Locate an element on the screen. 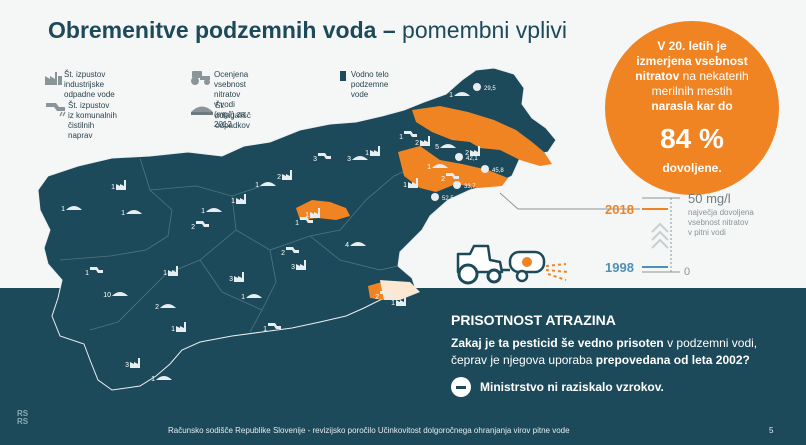  map-landfill-icon: 2 is located at coordinates (165, 307).